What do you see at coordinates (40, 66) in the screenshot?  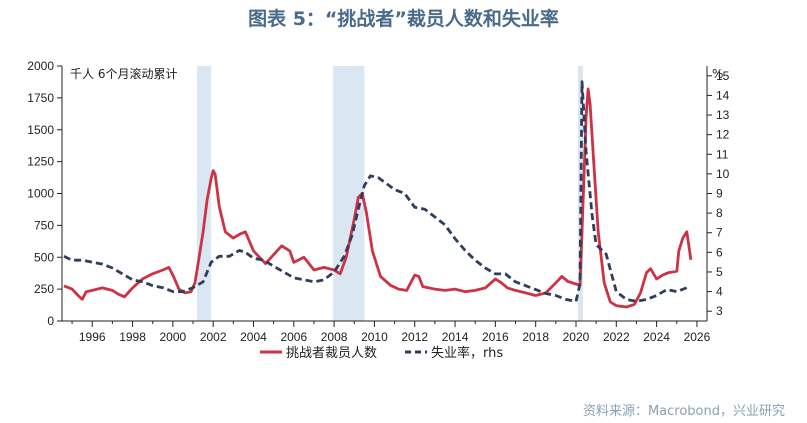 I see `left-tick-label: 2000` at bounding box center [40, 66].